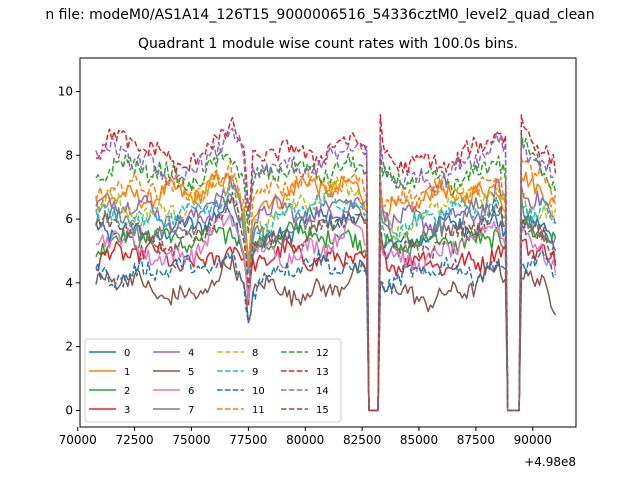 The height and width of the screenshot is (480, 640). I want to click on legend-label-4: 4, so click(191, 353).